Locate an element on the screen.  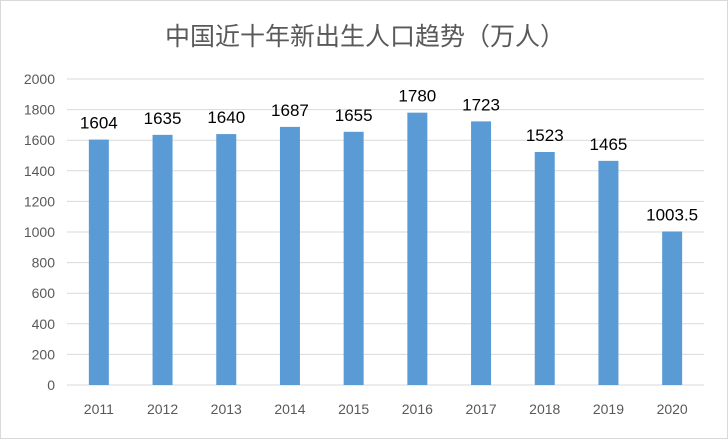
data-label-2019: 1465 is located at coordinates (609, 144).